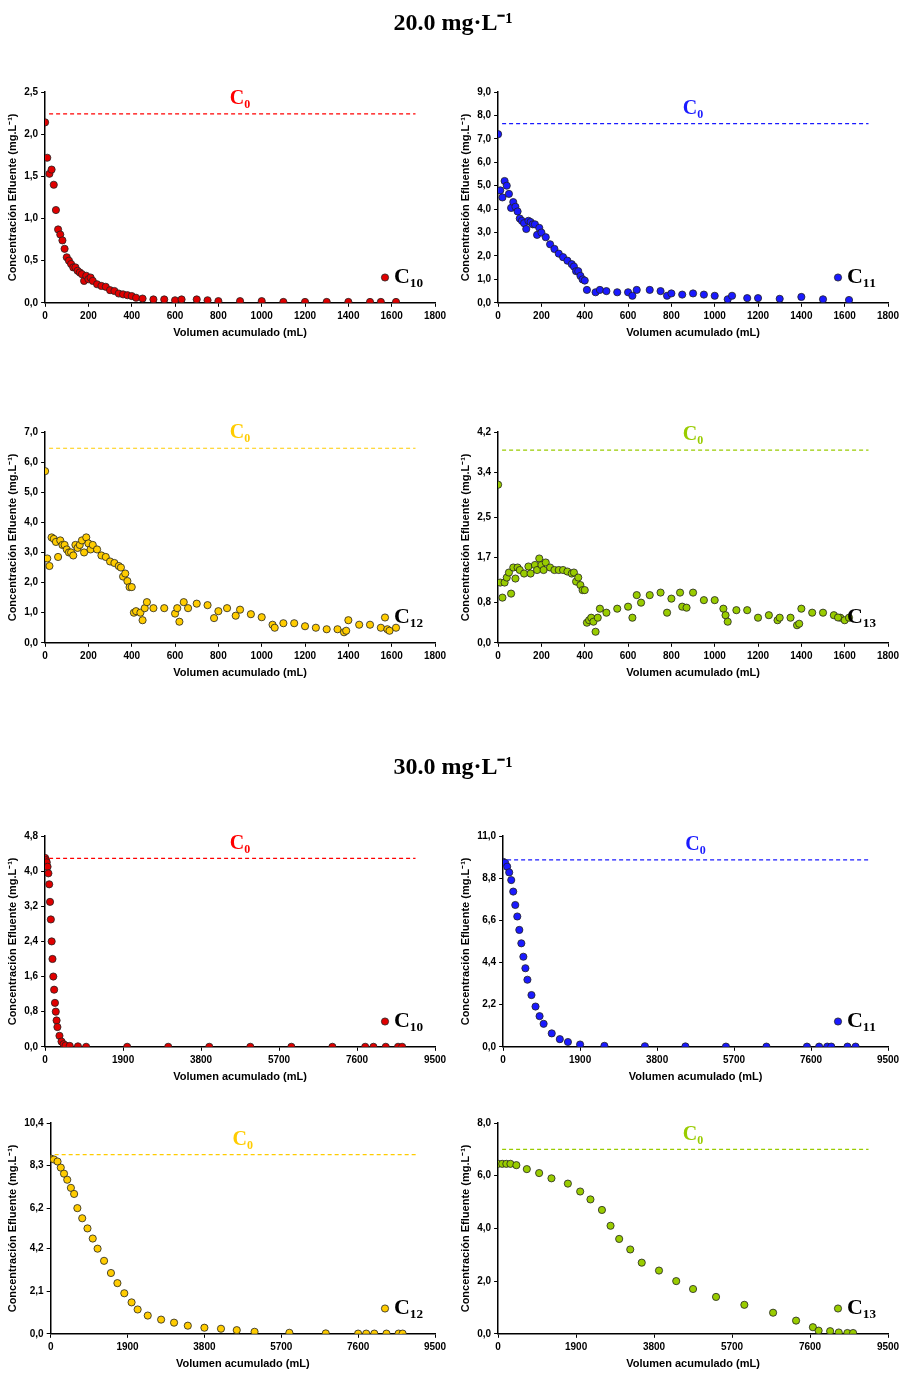 The height and width of the screenshot is (1373, 906). What do you see at coordinates (31, 176) in the screenshot?
I see `y-tick-label: 1,5` at bounding box center [31, 176].